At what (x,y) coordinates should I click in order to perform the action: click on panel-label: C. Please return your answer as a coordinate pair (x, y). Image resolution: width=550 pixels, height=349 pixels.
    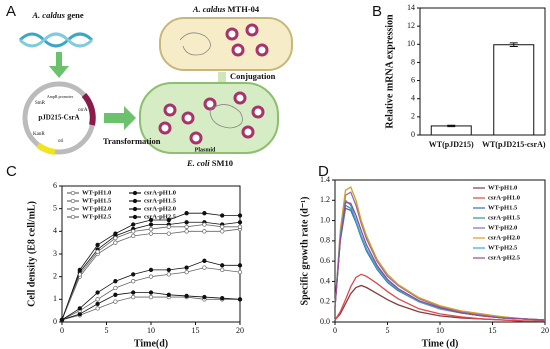
    Looking at the image, I should click on (11, 171).